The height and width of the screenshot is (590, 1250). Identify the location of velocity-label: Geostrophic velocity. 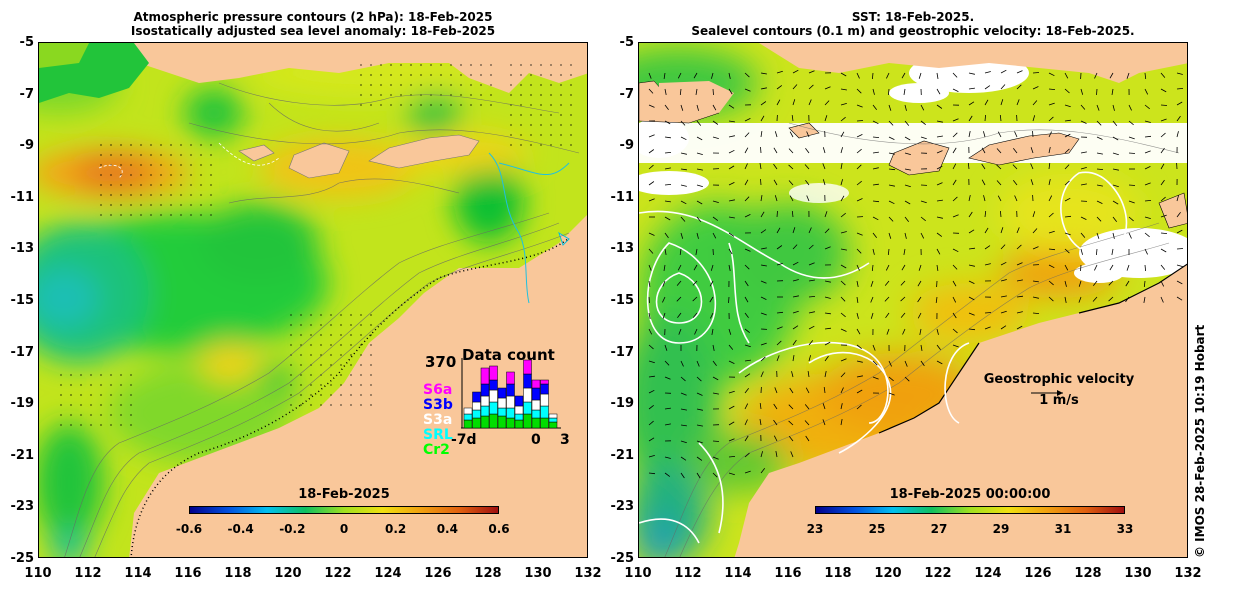
(1059, 379).